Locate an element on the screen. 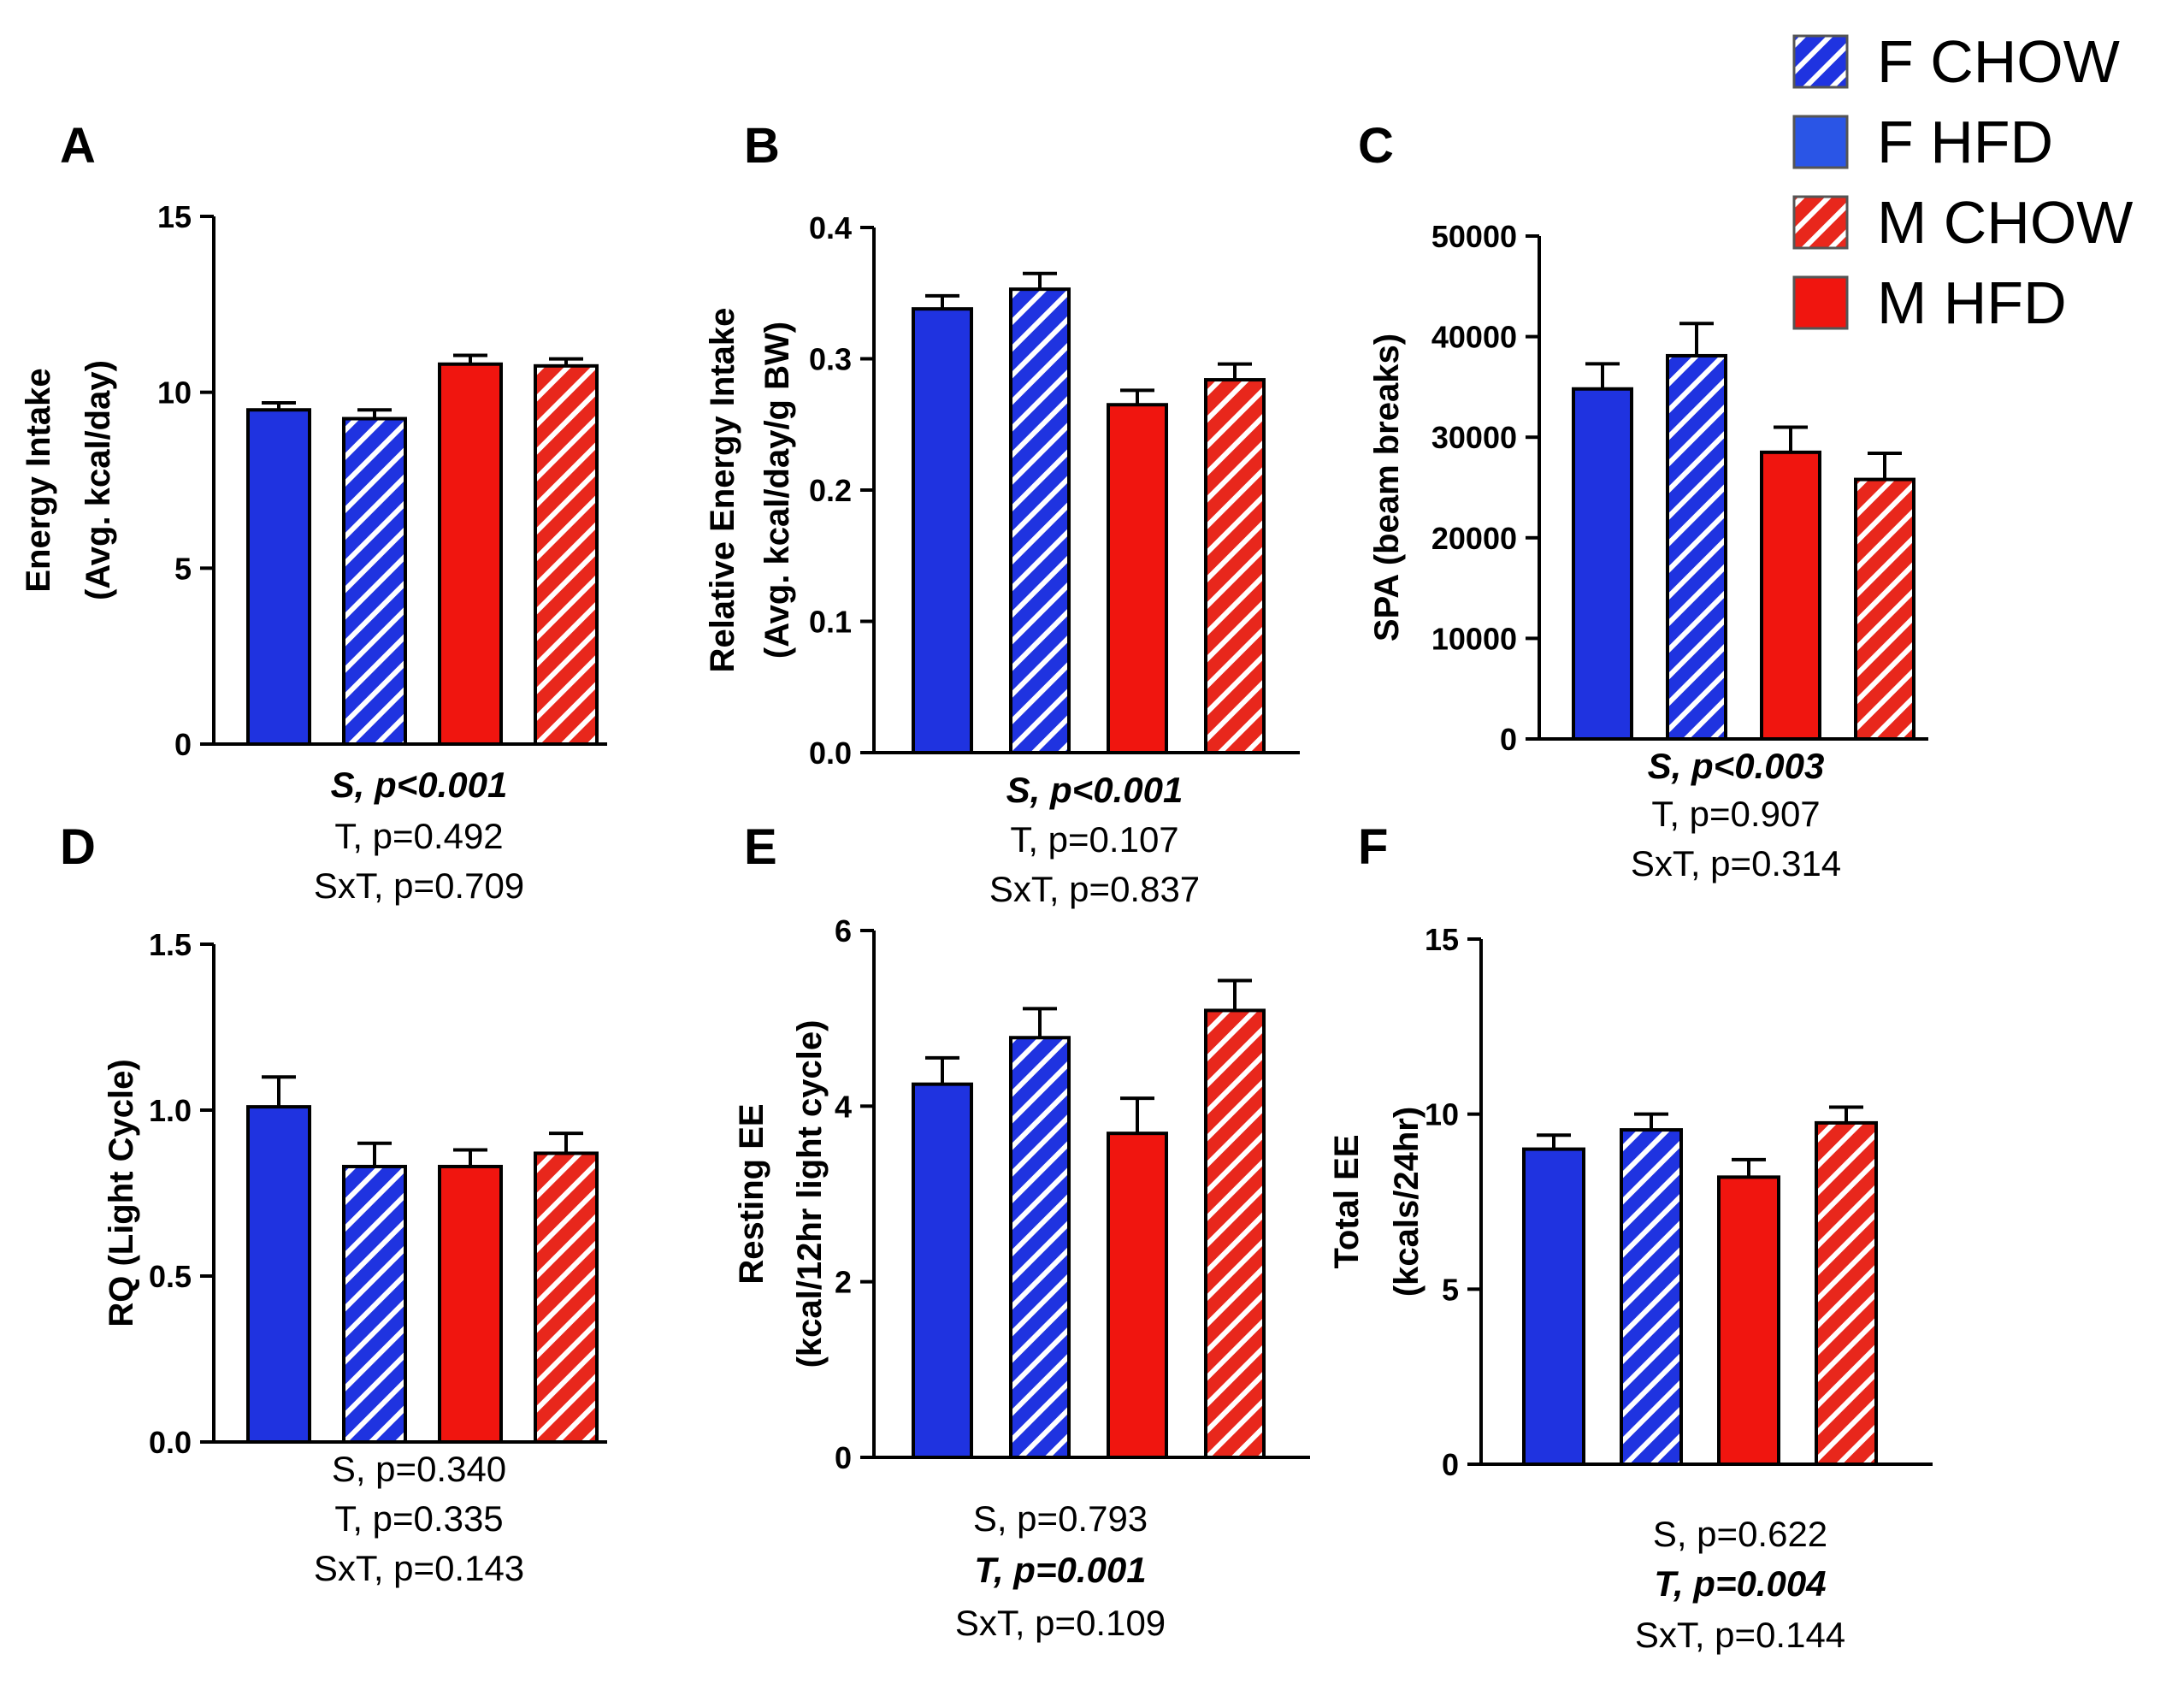 This screenshot has height=1690, width=2184. stat-line: S, p=0.622 is located at coordinates (1740, 1534).